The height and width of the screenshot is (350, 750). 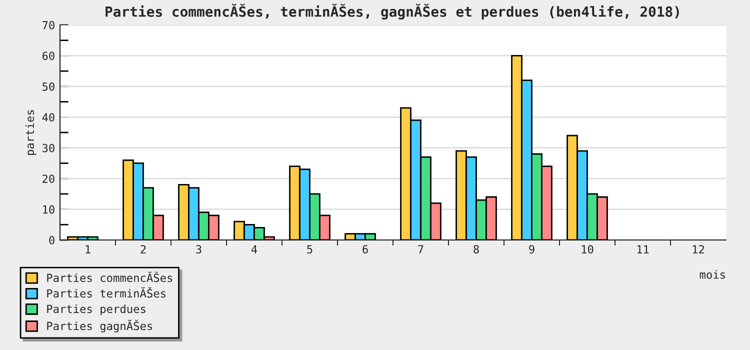 I want to click on y-tick-label: 20, so click(x=48, y=178).